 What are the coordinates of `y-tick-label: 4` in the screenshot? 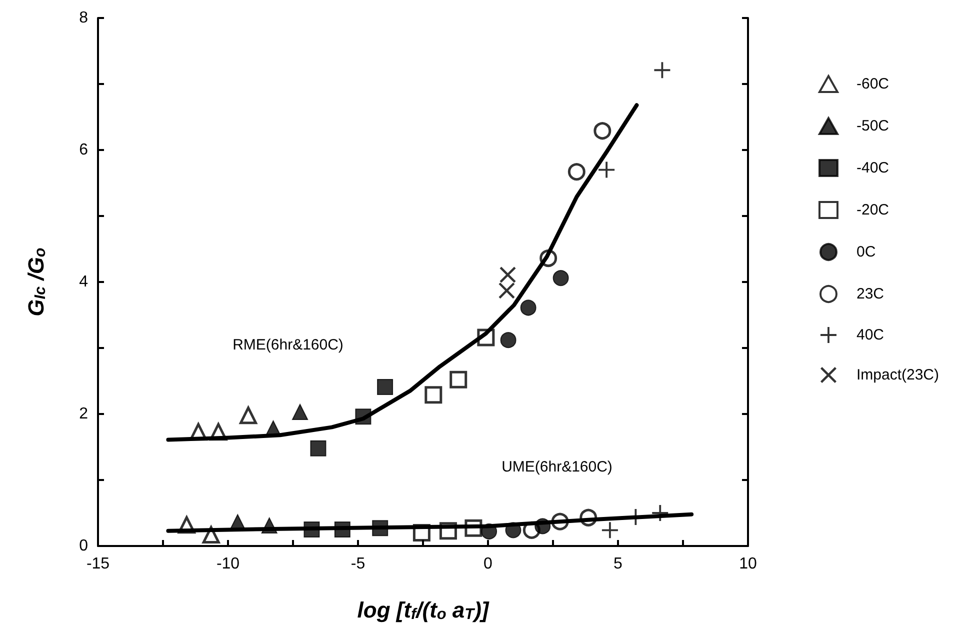 It's located at (83, 282).